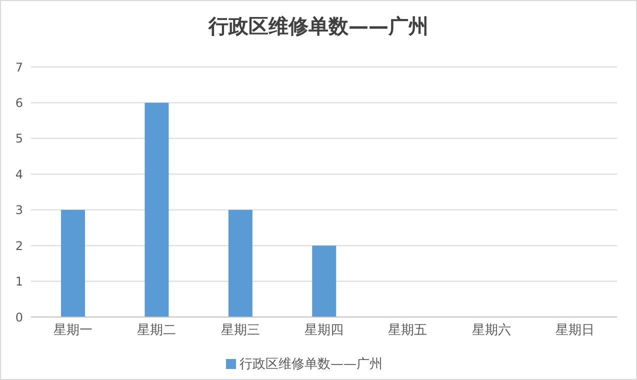  Describe the element at coordinates (575, 330) in the screenshot. I see `x-tick-label: 星期日` at that location.